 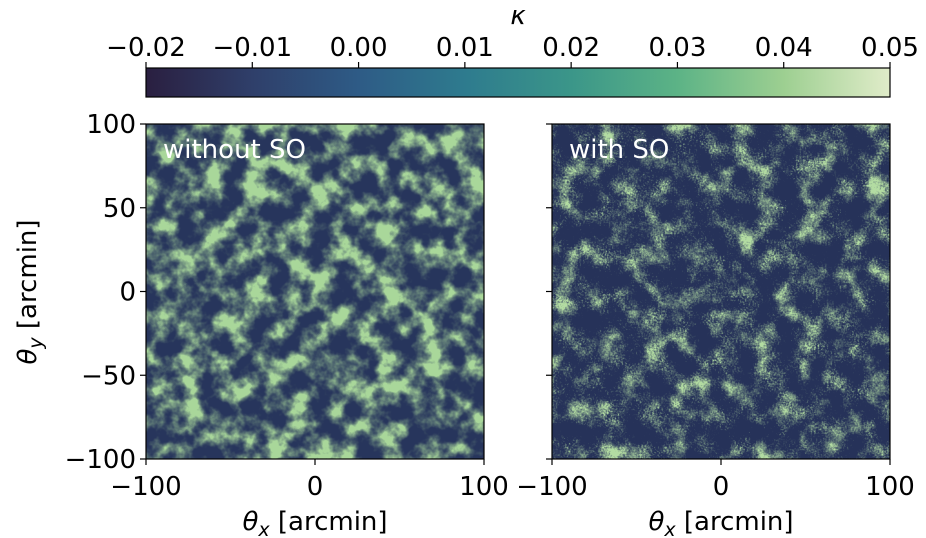 What do you see at coordinates (619, 150) in the screenshot?
I see `panel-label-with-so: with SO` at bounding box center [619, 150].